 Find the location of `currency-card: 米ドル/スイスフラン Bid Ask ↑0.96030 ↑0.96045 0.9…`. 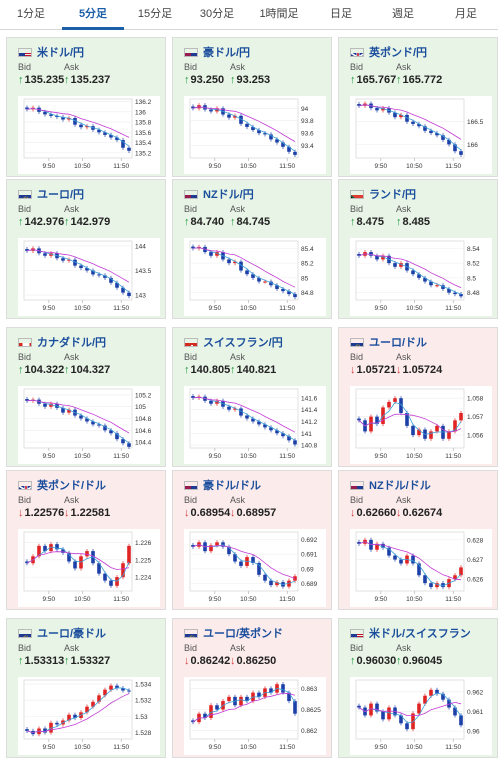

currency-card: 米ドル/スイスフラン Bid Ask ↑0.96030 ↑0.96045 0.9… is located at coordinates (418, 688).